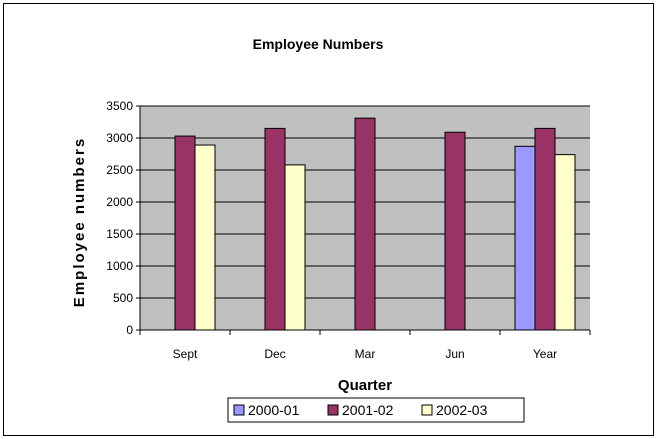 The height and width of the screenshot is (439, 659). What do you see at coordinates (129, 330) in the screenshot?
I see `y-tick-label: 0` at bounding box center [129, 330].